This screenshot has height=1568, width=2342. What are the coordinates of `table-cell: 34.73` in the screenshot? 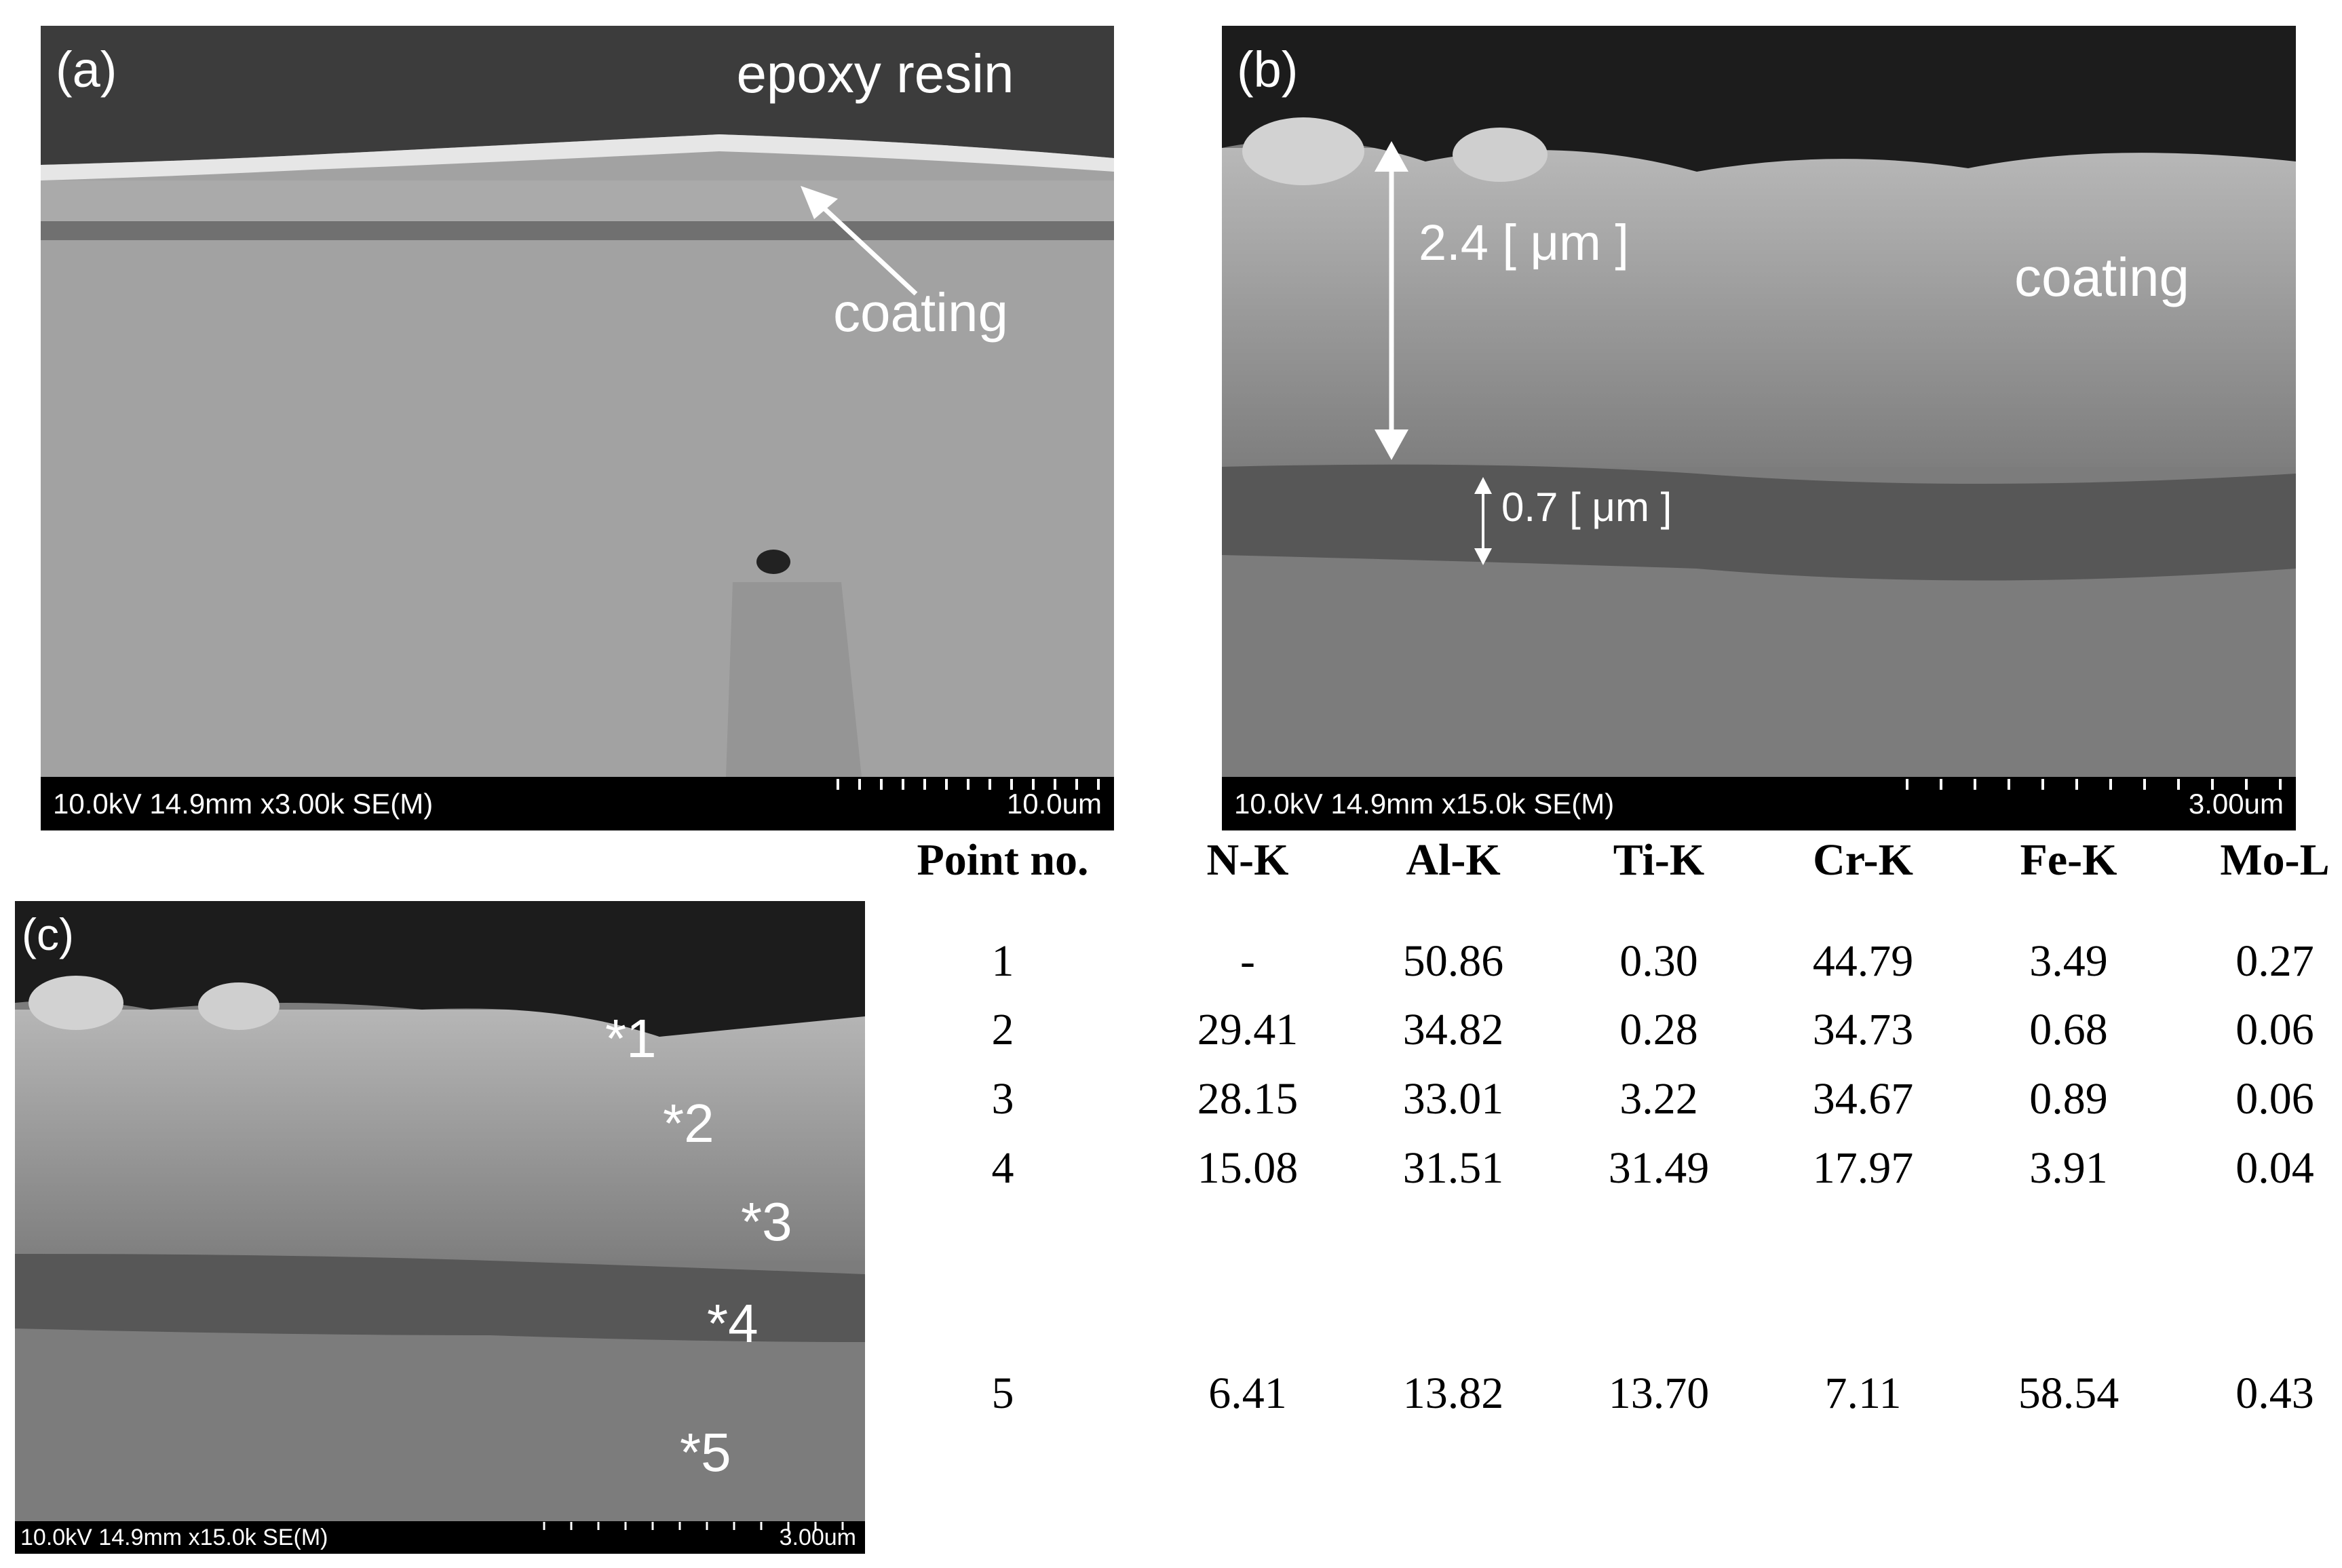 It's located at (1863, 1029).